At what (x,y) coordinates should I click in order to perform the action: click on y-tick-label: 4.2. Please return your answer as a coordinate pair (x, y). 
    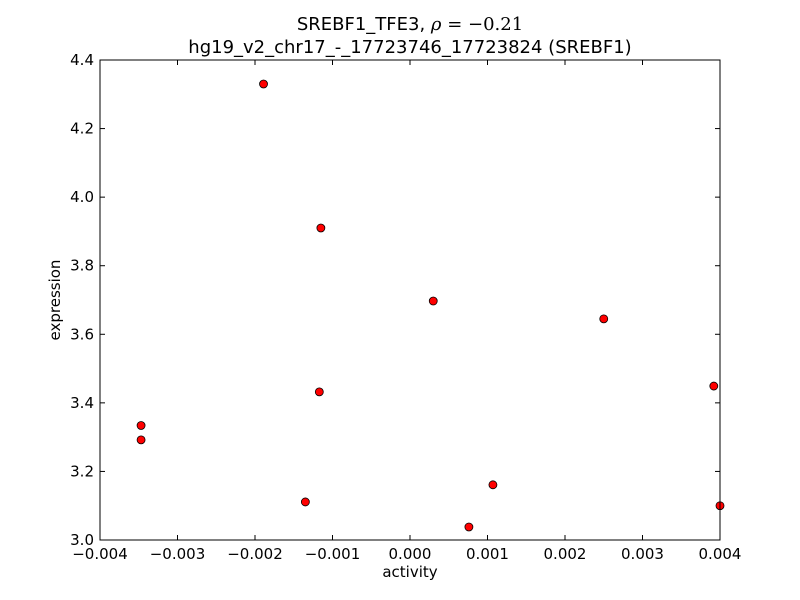
    Looking at the image, I should click on (82, 129).